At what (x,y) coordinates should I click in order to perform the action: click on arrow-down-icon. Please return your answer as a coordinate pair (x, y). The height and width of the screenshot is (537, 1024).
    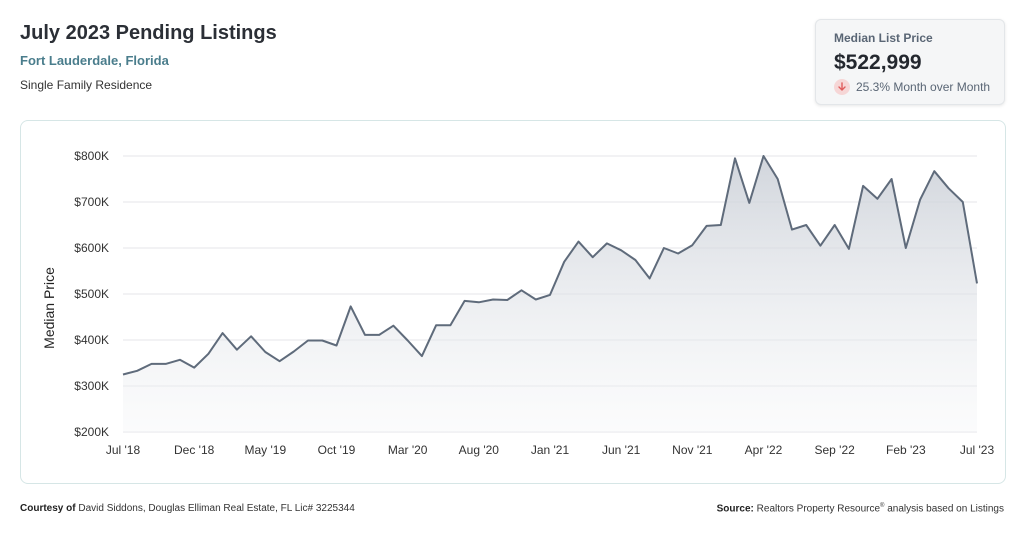
    Looking at the image, I should click on (842, 87).